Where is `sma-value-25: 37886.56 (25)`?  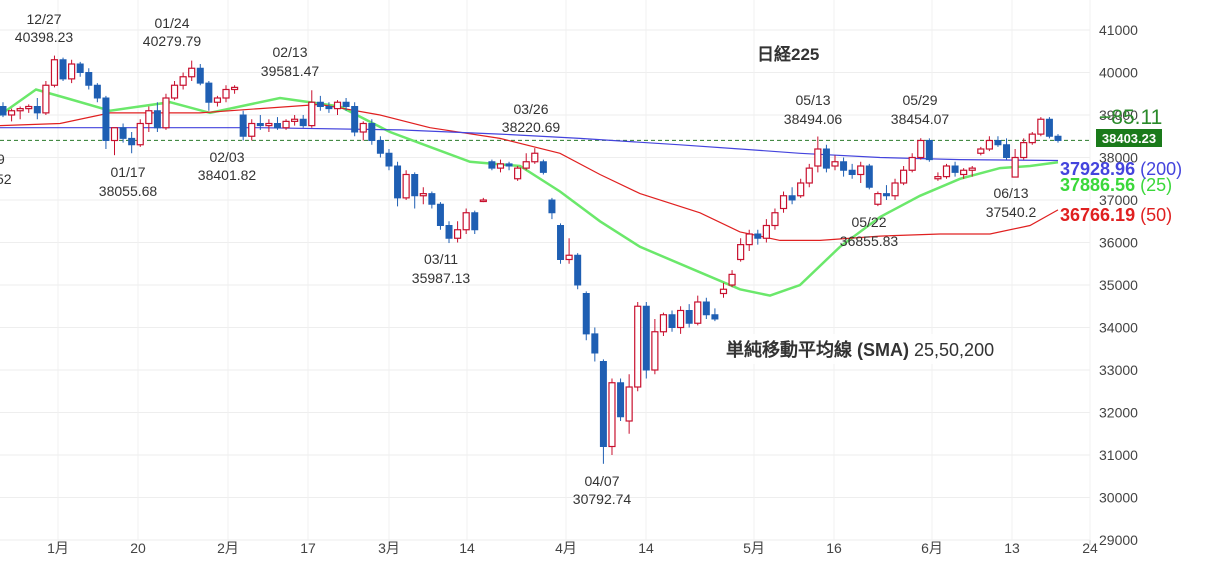 sma-value-25: 37886.56 (25) is located at coordinates (1116, 185).